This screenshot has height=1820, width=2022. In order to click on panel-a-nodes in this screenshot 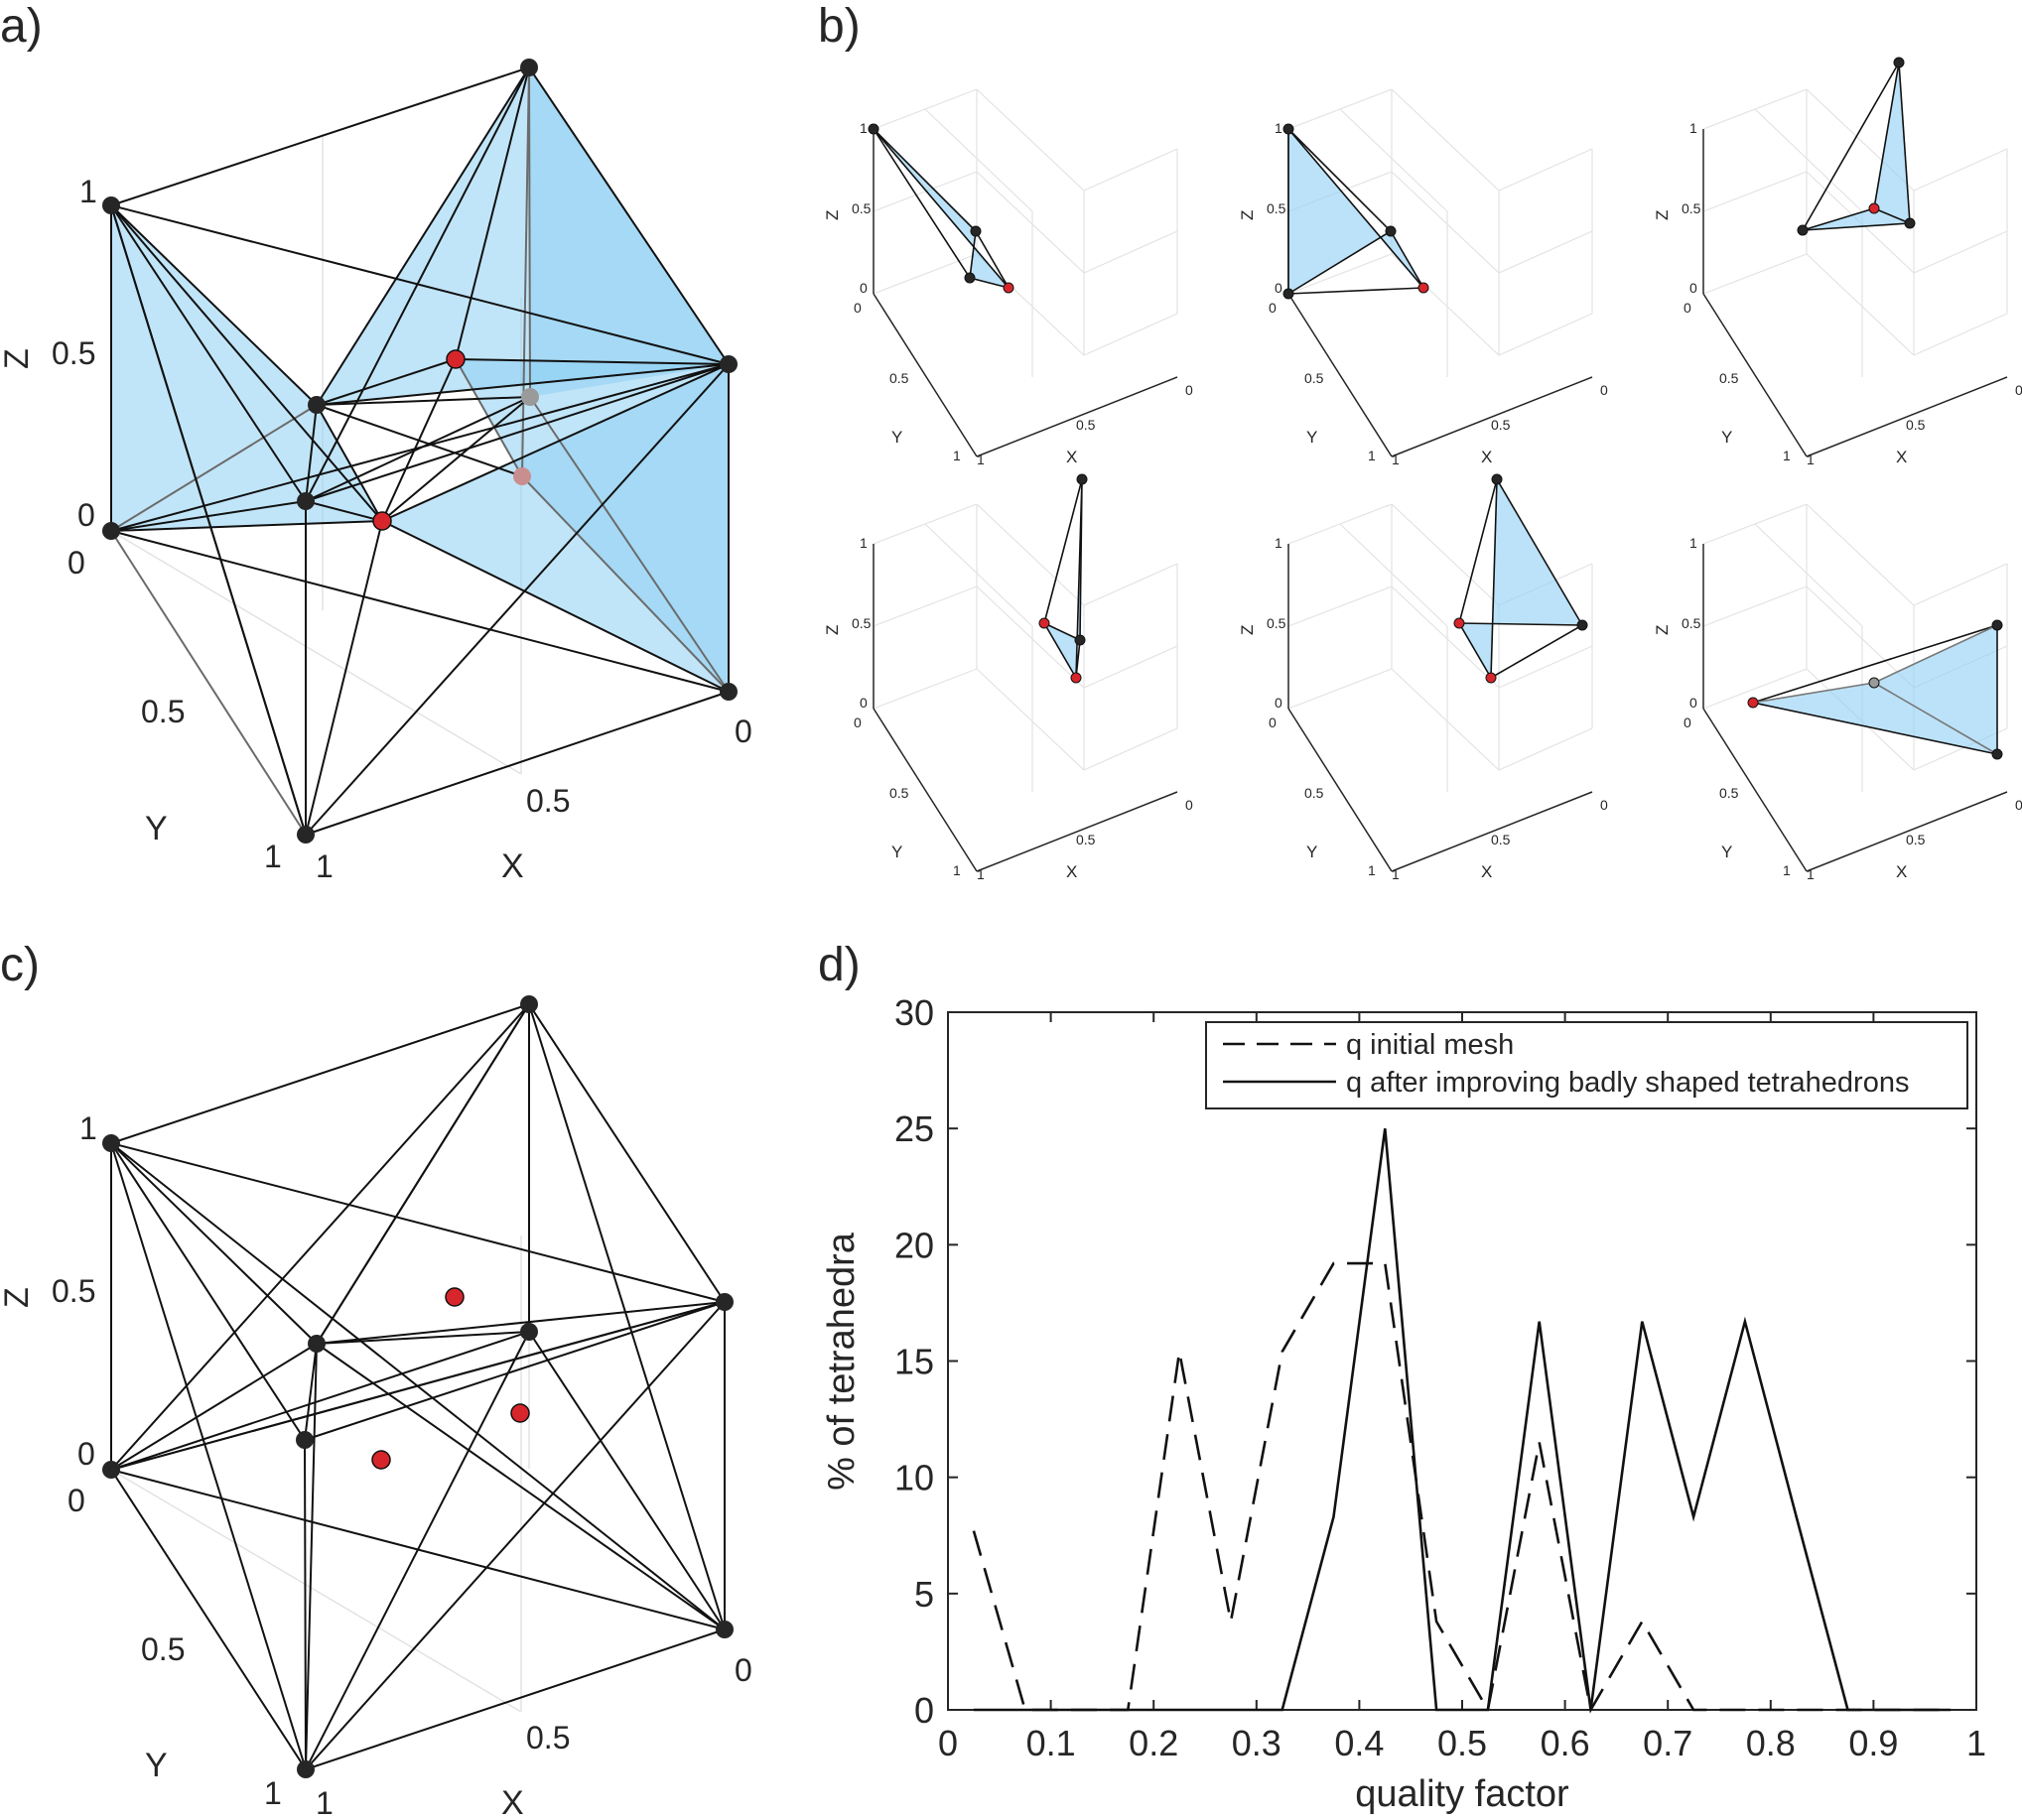, I will do `click(420, 451)`.